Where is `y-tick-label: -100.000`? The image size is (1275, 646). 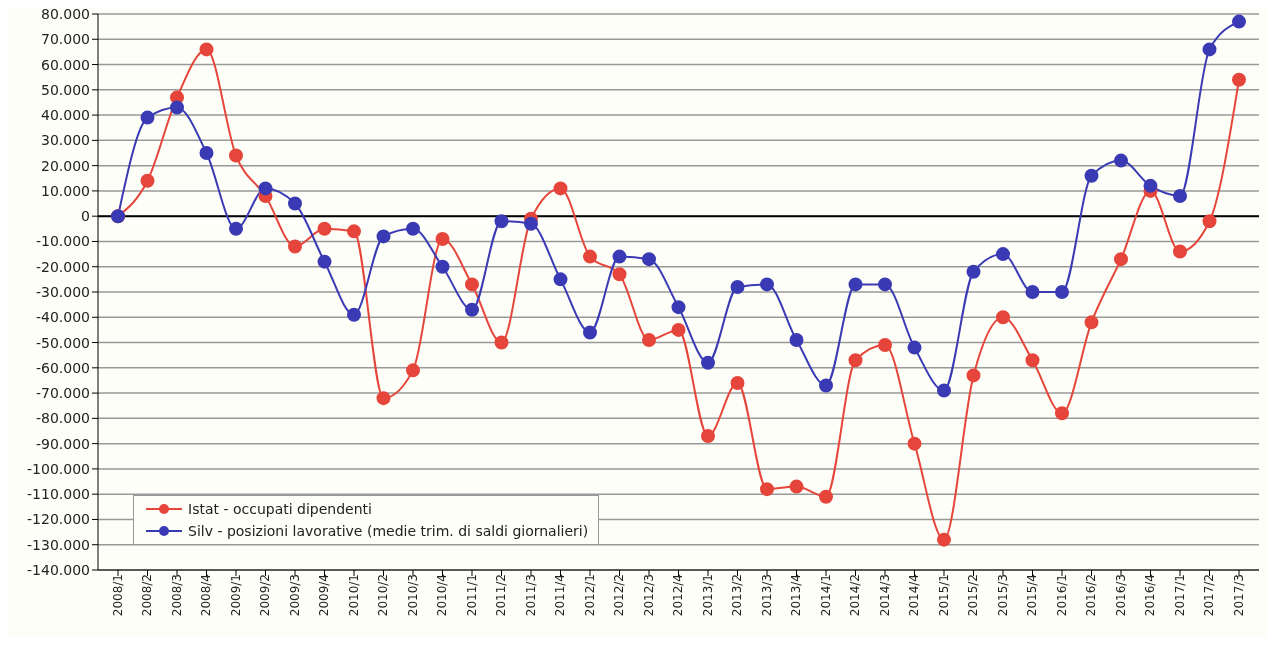 y-tick-label: -100.000 is located at coordinates (58, 468).